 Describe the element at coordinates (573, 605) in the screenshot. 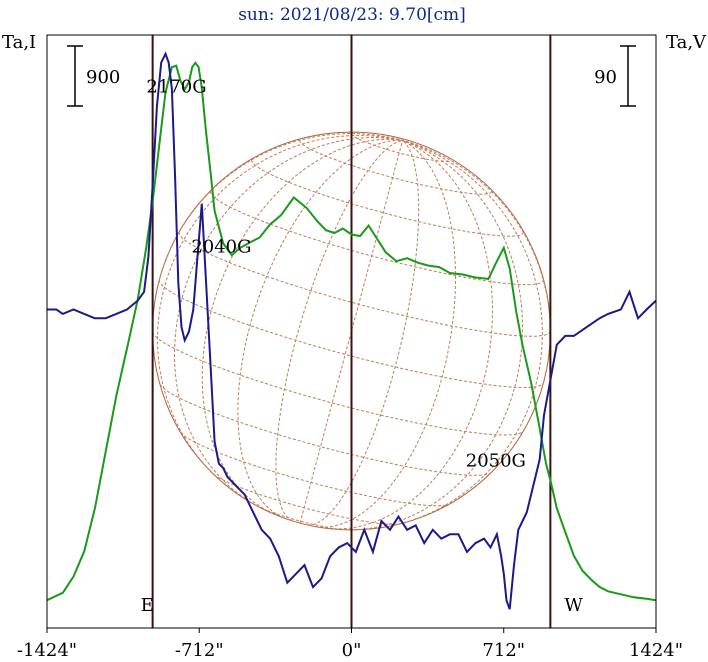

I see `limb-marker-label: W` at that location.